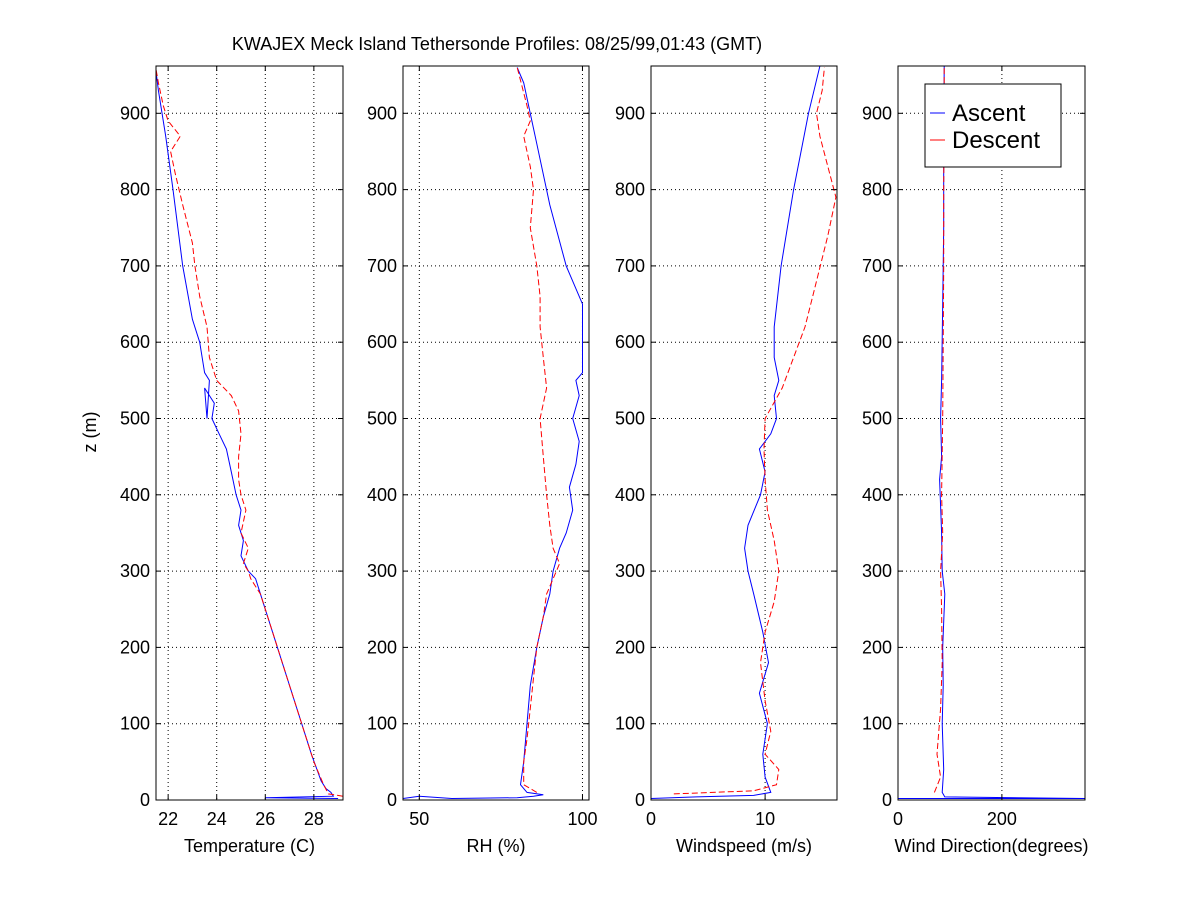 The image size is (1200, 900). Describe the element at coordinates (217, 819) in the screenshot. I see `x-tick-label: 24` at that location.